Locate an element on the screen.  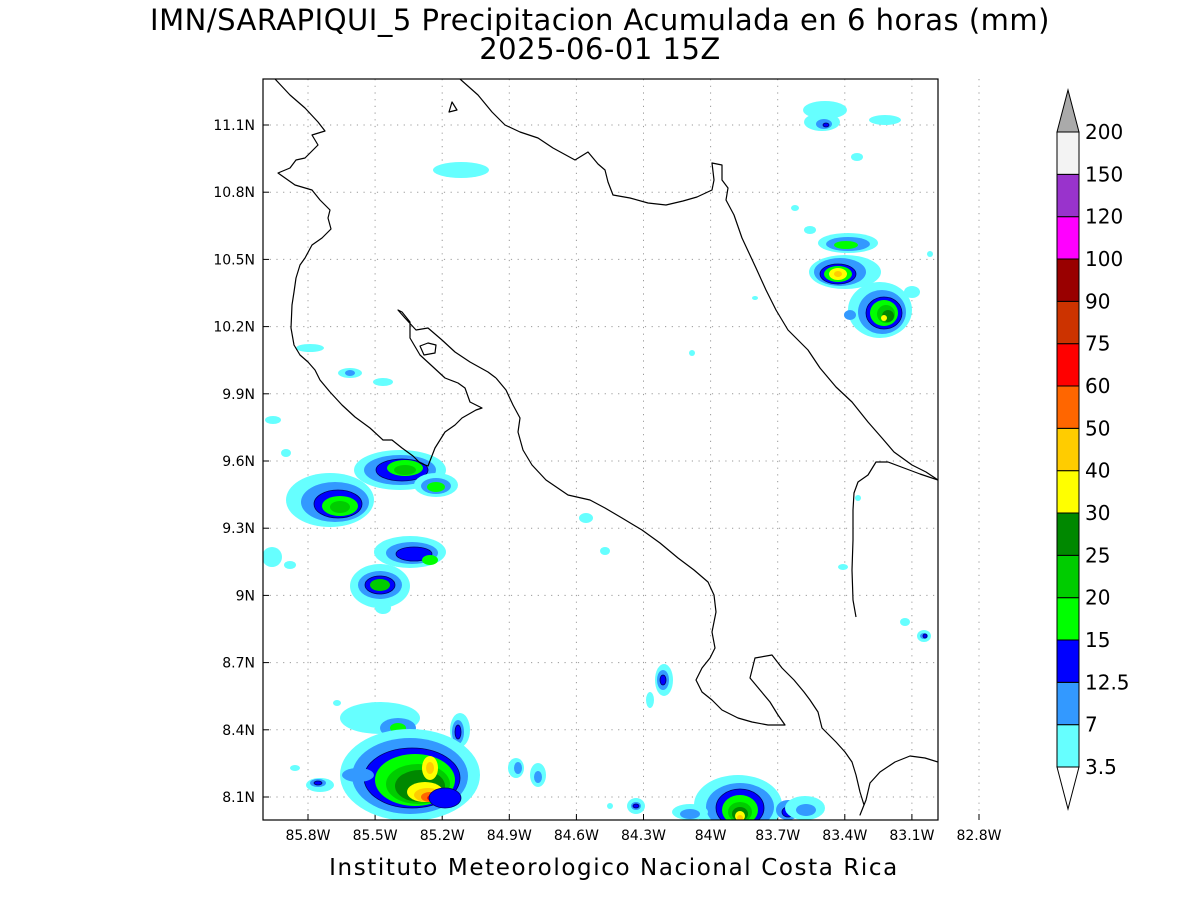
lon-tick-label: 85.2W is located at coordinates (442, 836).